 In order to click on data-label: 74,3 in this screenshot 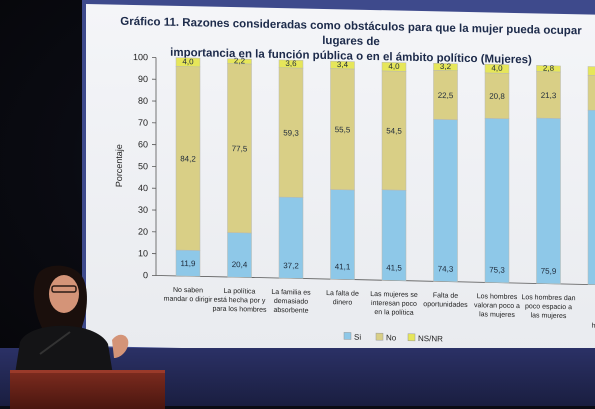, I will do `click(446, 268)`.